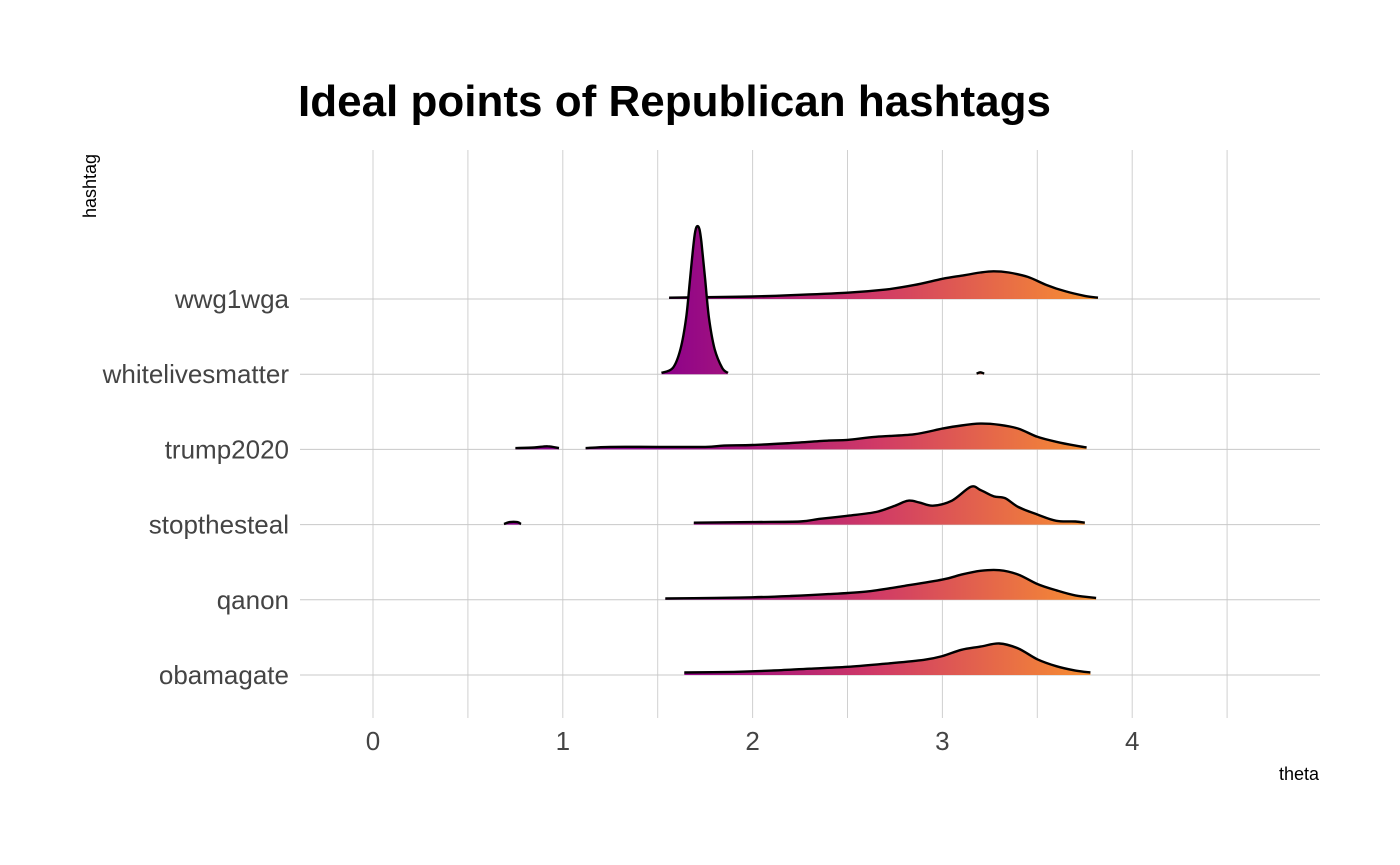 The image size is (1400, 865). What do you see at coordinates (1299, 774) in the screenshot?
I see `x-axis-title: theta` at bounding box center [1299, 774].